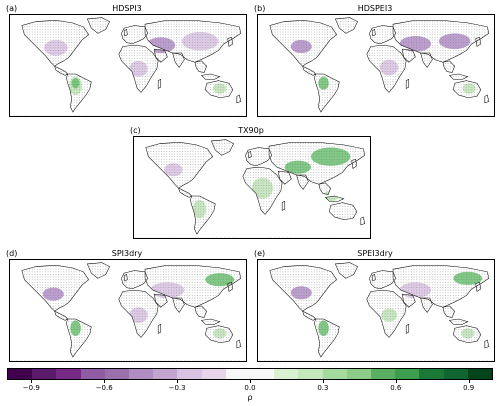 Image resolution: width=500 pixels, height=406 pixels. Describe the element at coordinates (251, 130) in the screenshot. I see `panel-title: TX90p` at that location.